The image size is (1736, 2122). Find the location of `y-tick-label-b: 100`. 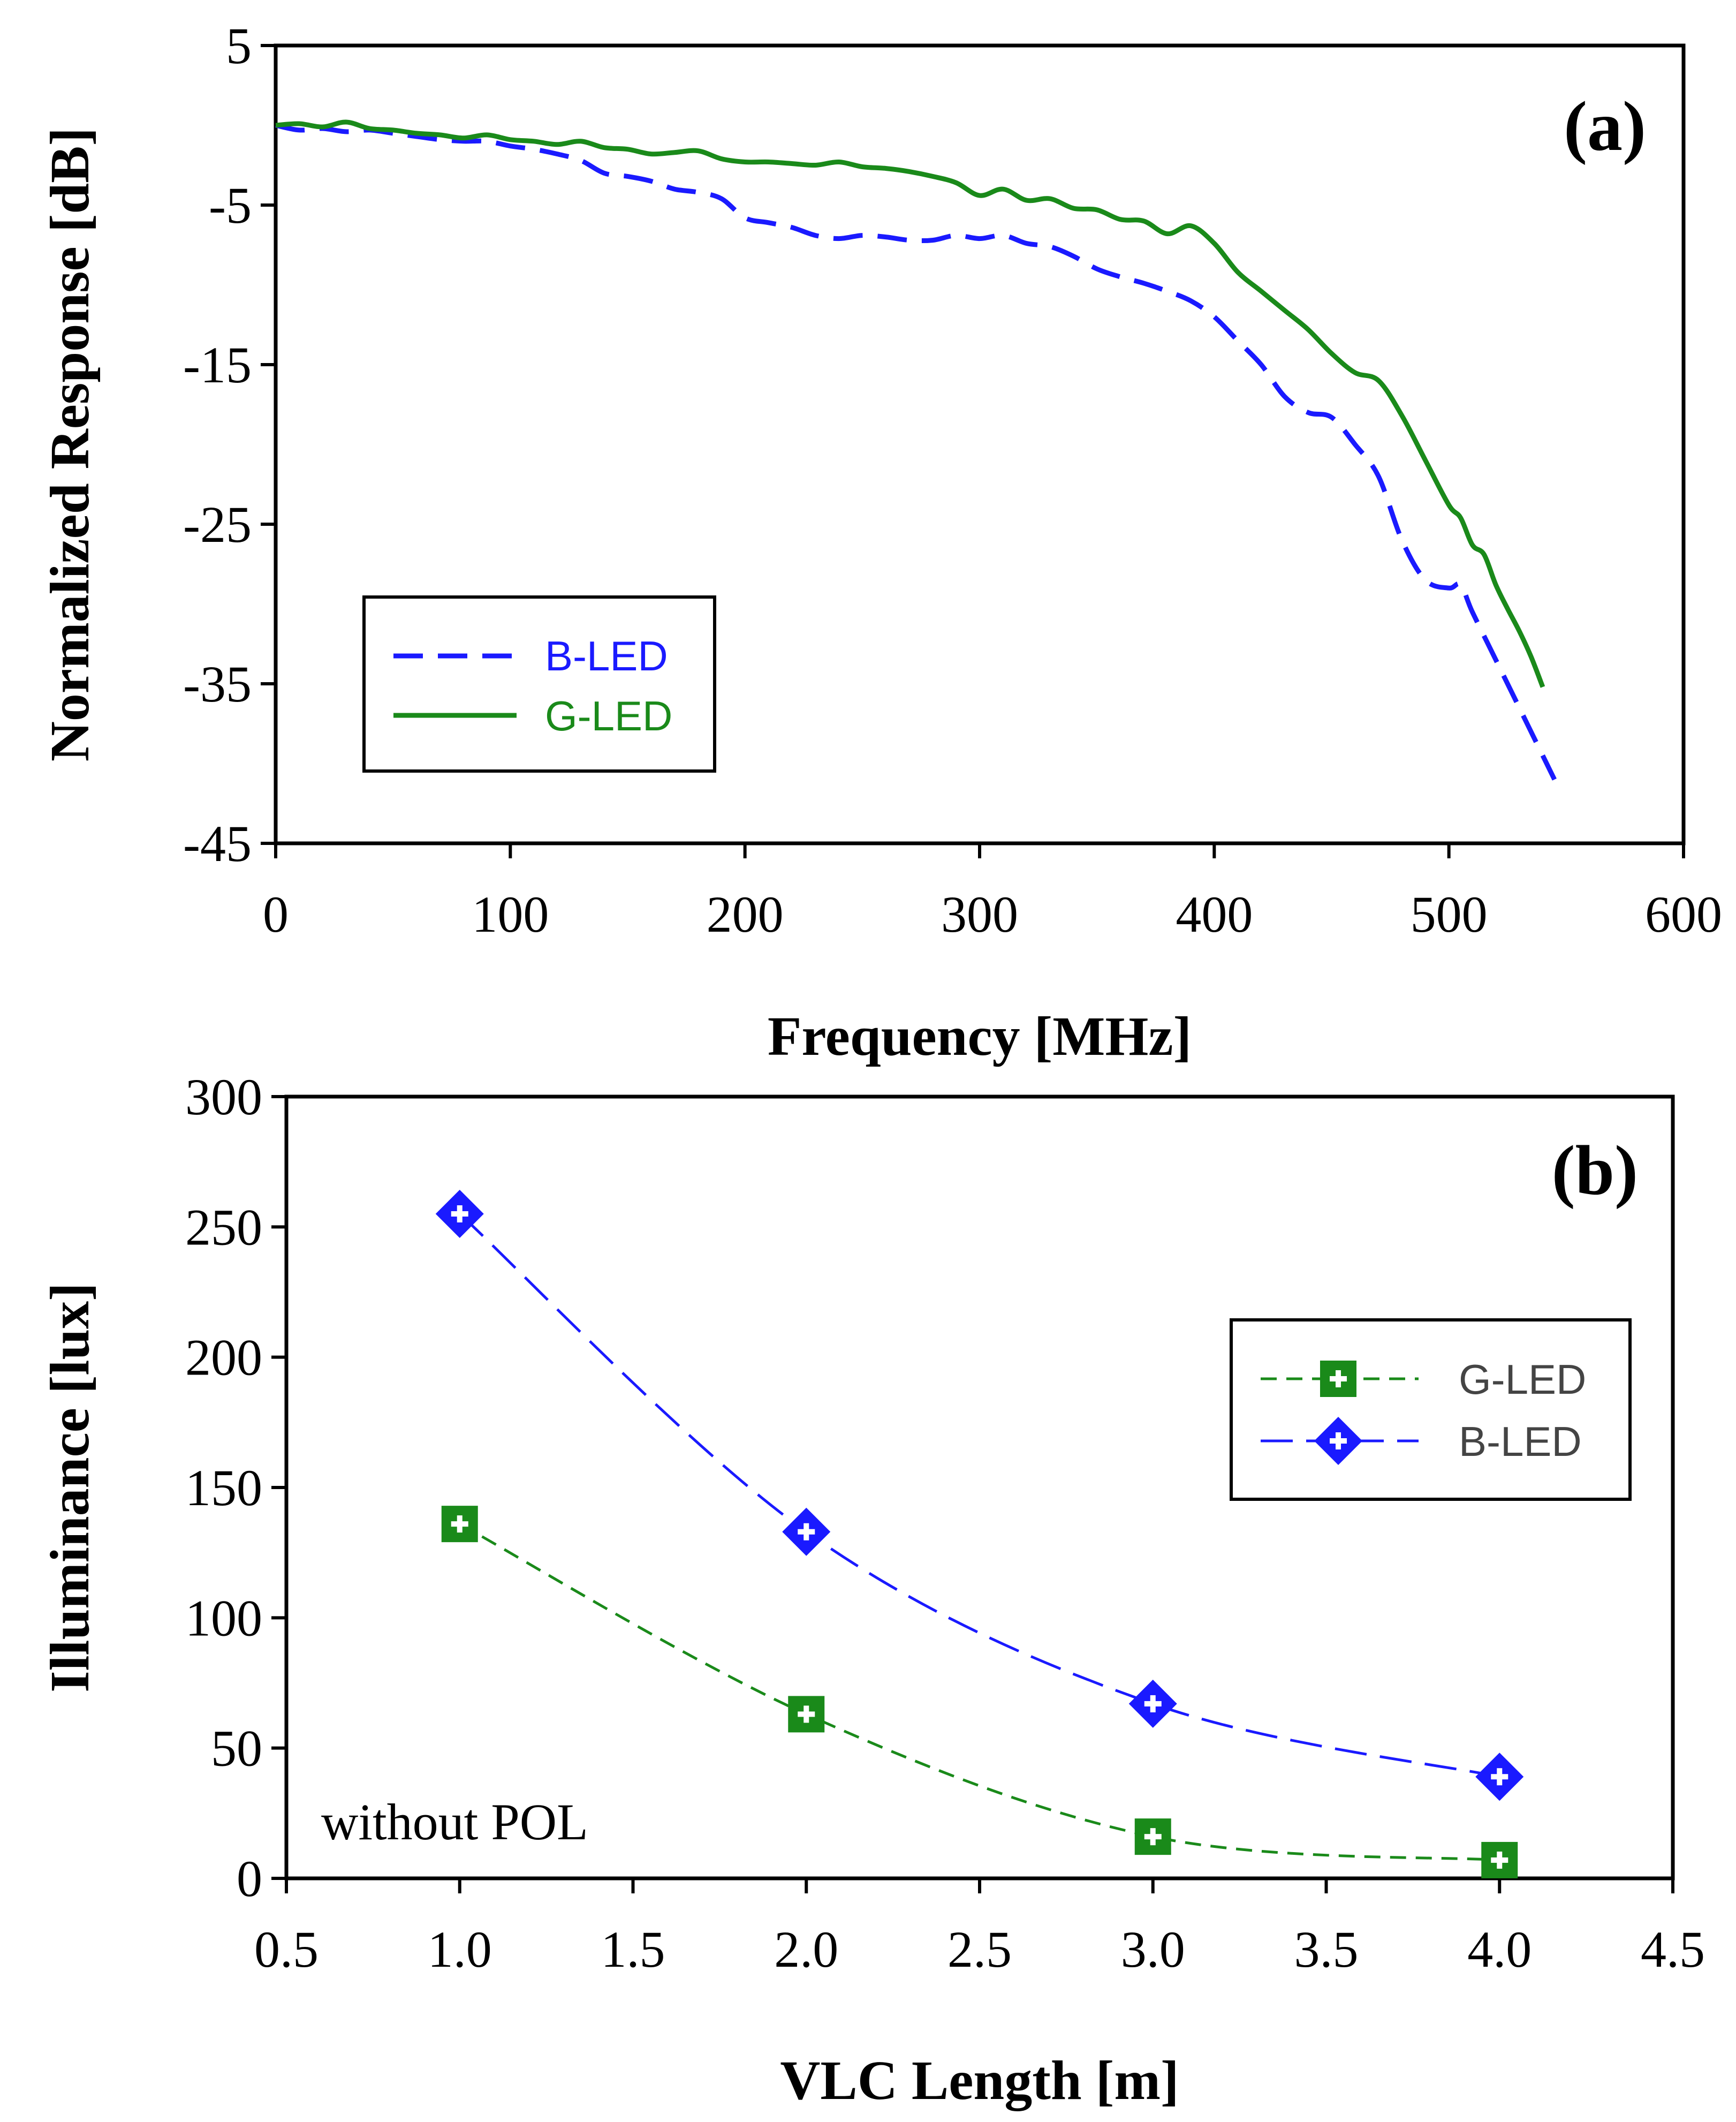

y-tick-label-b: 100 is located at coordinates (224, 1618).